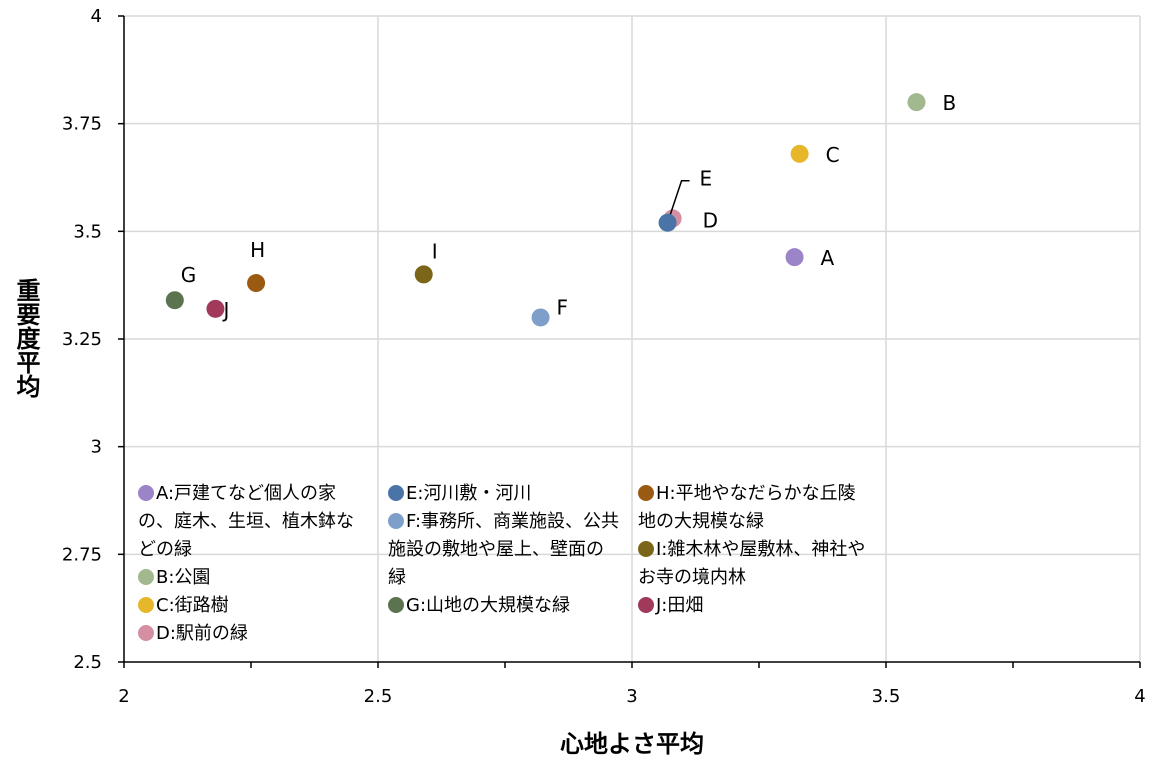 This screenshot has height=760, width=1157. I want to click on x-tick-label: 3, so click(631, 696).